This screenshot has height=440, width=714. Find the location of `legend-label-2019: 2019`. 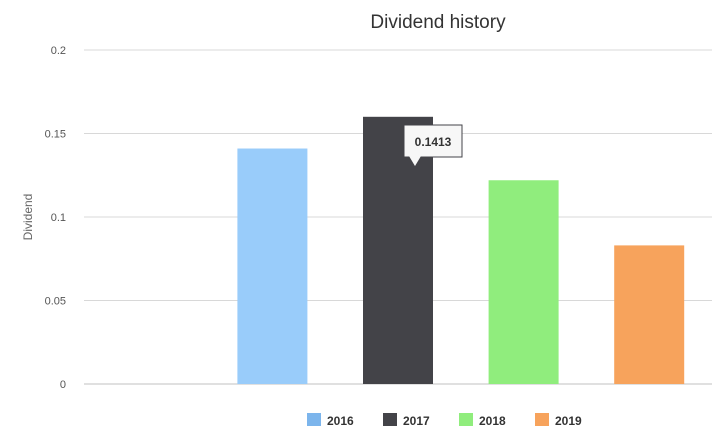

legend-label-2019: 2019 is located at coordinates (568, 421).